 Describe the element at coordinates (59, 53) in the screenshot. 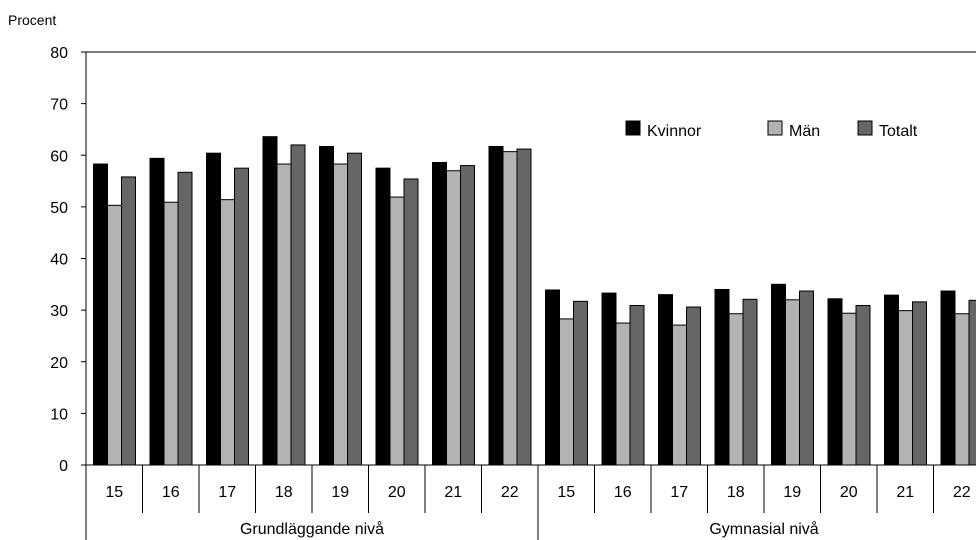

I see `y-tick-label: 80` at that location.